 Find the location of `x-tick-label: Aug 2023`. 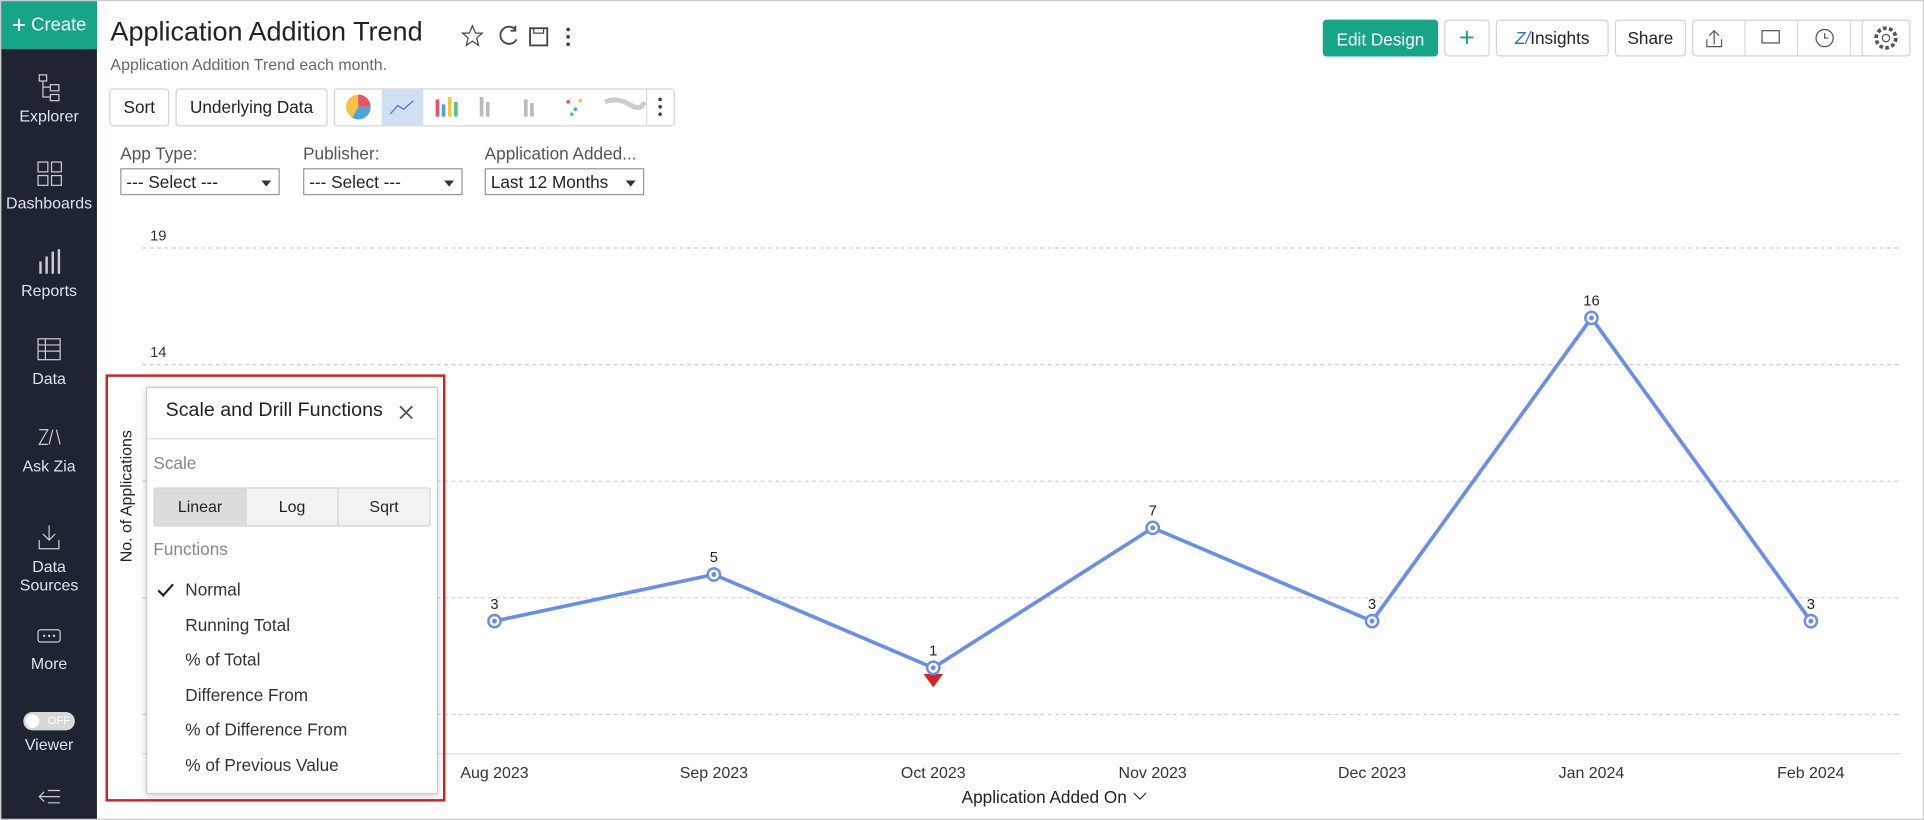

x-tick-label: Aug 2023 is located at coordinates (494, 773).